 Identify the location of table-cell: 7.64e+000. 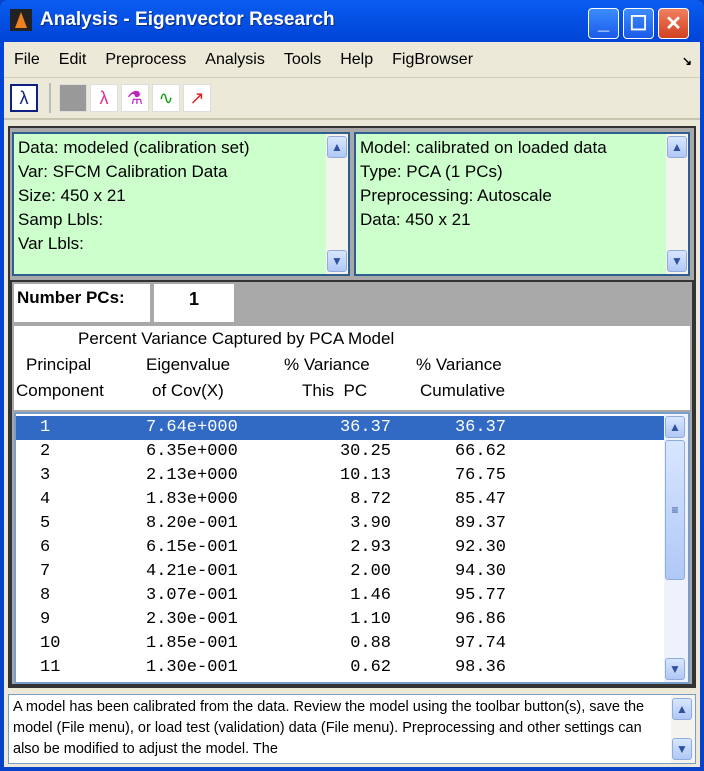
(192, 427).